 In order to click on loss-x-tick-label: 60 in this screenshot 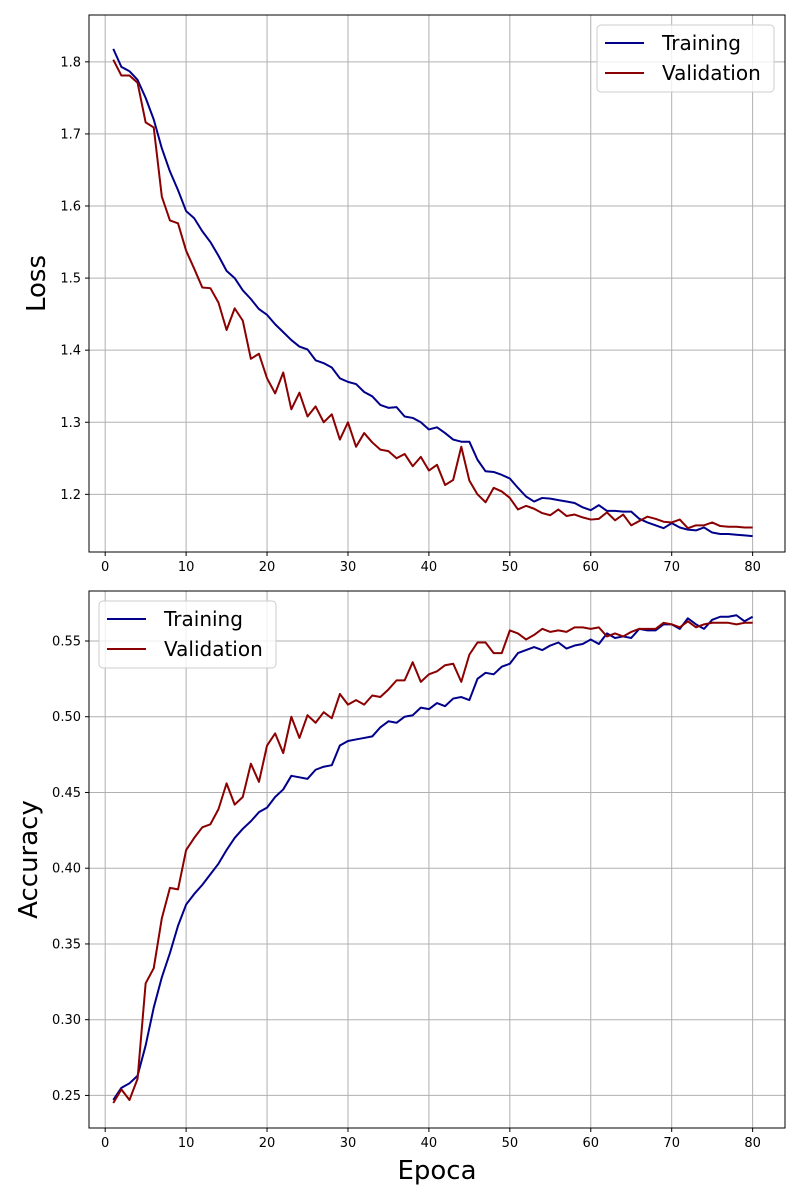, I will do `click(590, 567)`.